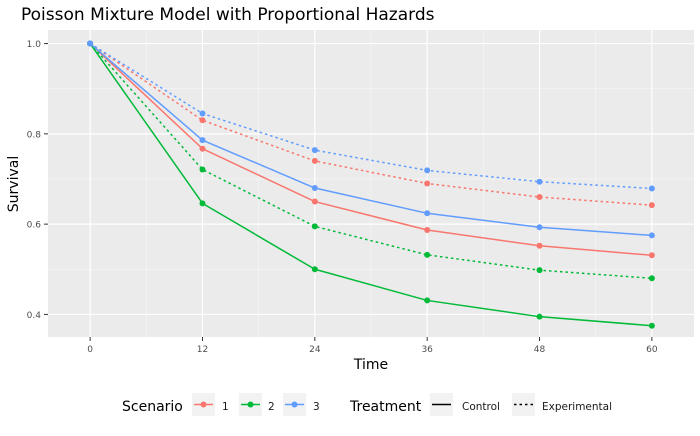 This screenshot has height=436, width=700. Describe the element at coordinates (652, 350) in the screenshot. I see `x-tick-label: 60` at that location.